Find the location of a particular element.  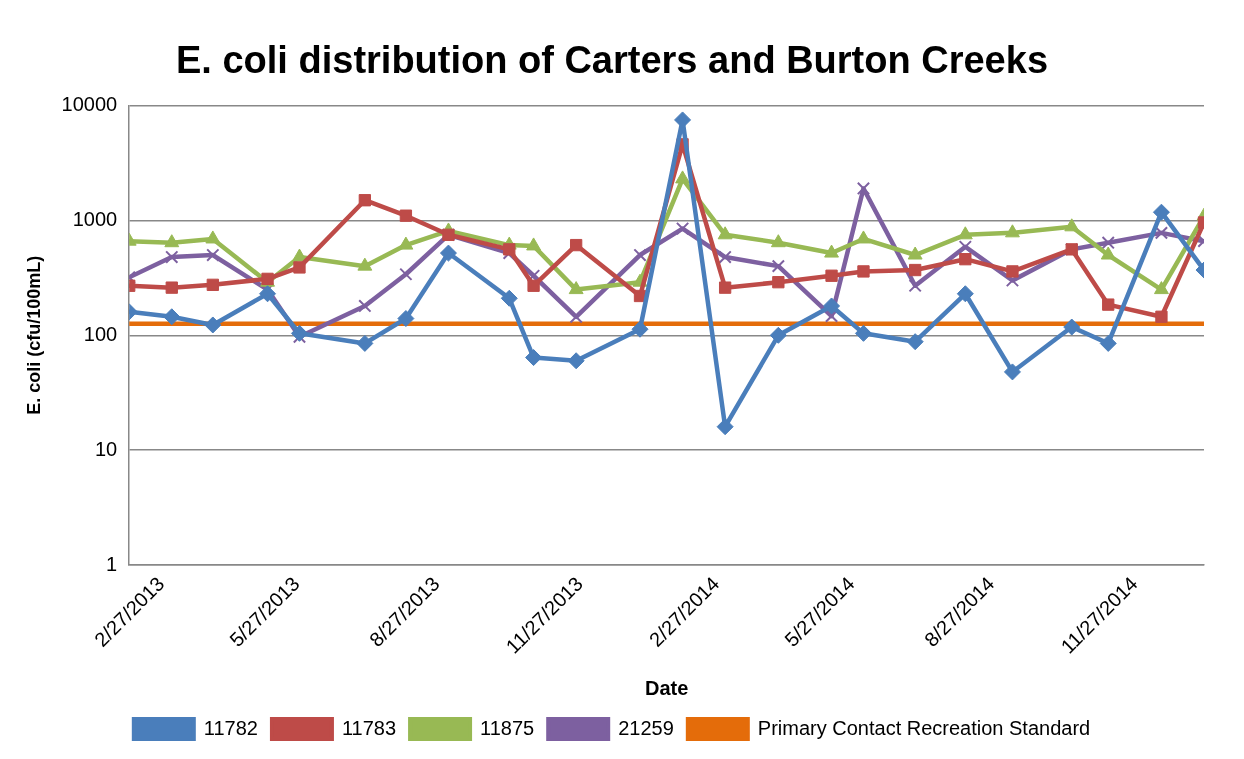

legend-label: 11782 is located at coordinates (230, 727).